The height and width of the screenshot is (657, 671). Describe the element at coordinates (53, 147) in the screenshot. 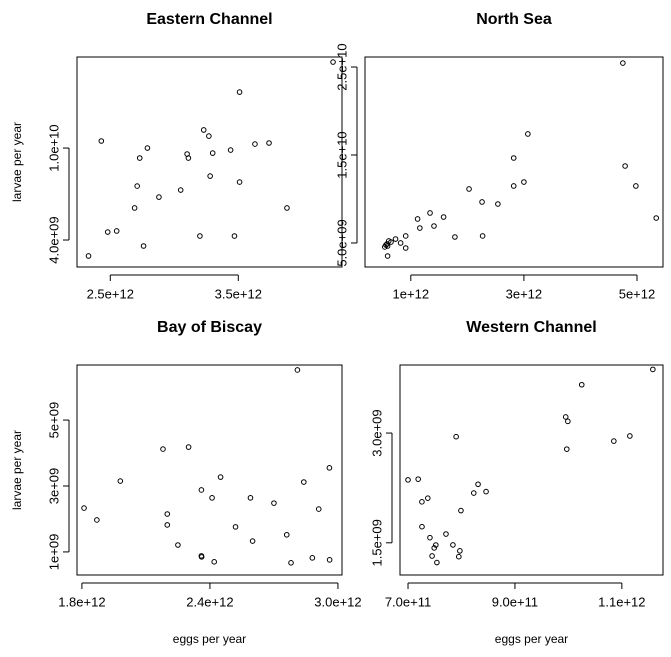

I see `y-tick-label: 1.0e+10` at that location.